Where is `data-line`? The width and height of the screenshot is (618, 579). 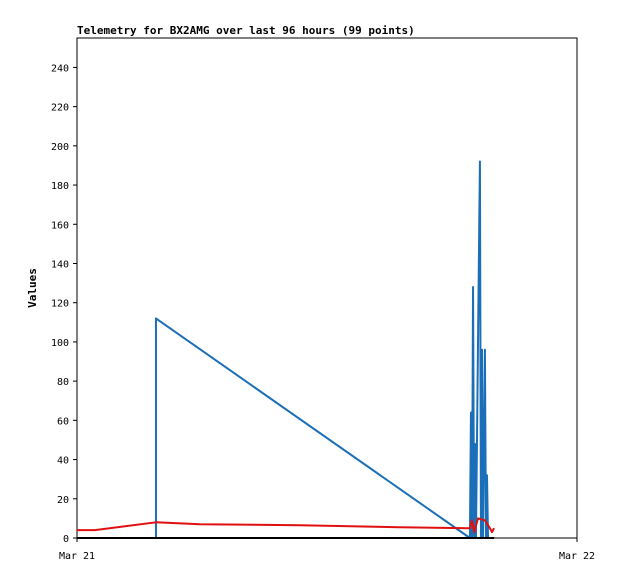 data-line is located at coordinates (286, 525).